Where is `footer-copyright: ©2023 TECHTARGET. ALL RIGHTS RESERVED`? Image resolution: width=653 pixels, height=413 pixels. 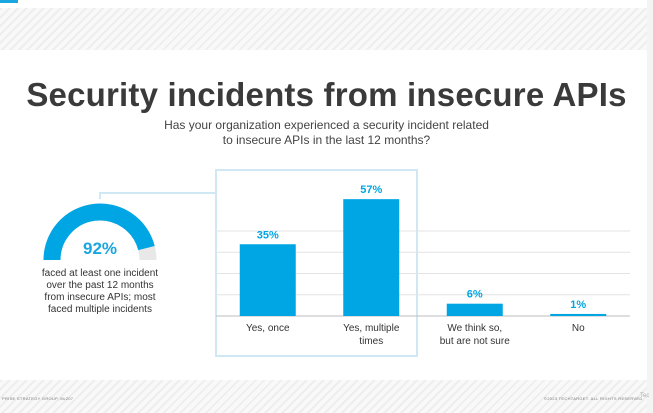
footer-copyright: ©2023 TECHTARGET. ALL RIGHTS RESERVED is located at coordinates (593, 398).